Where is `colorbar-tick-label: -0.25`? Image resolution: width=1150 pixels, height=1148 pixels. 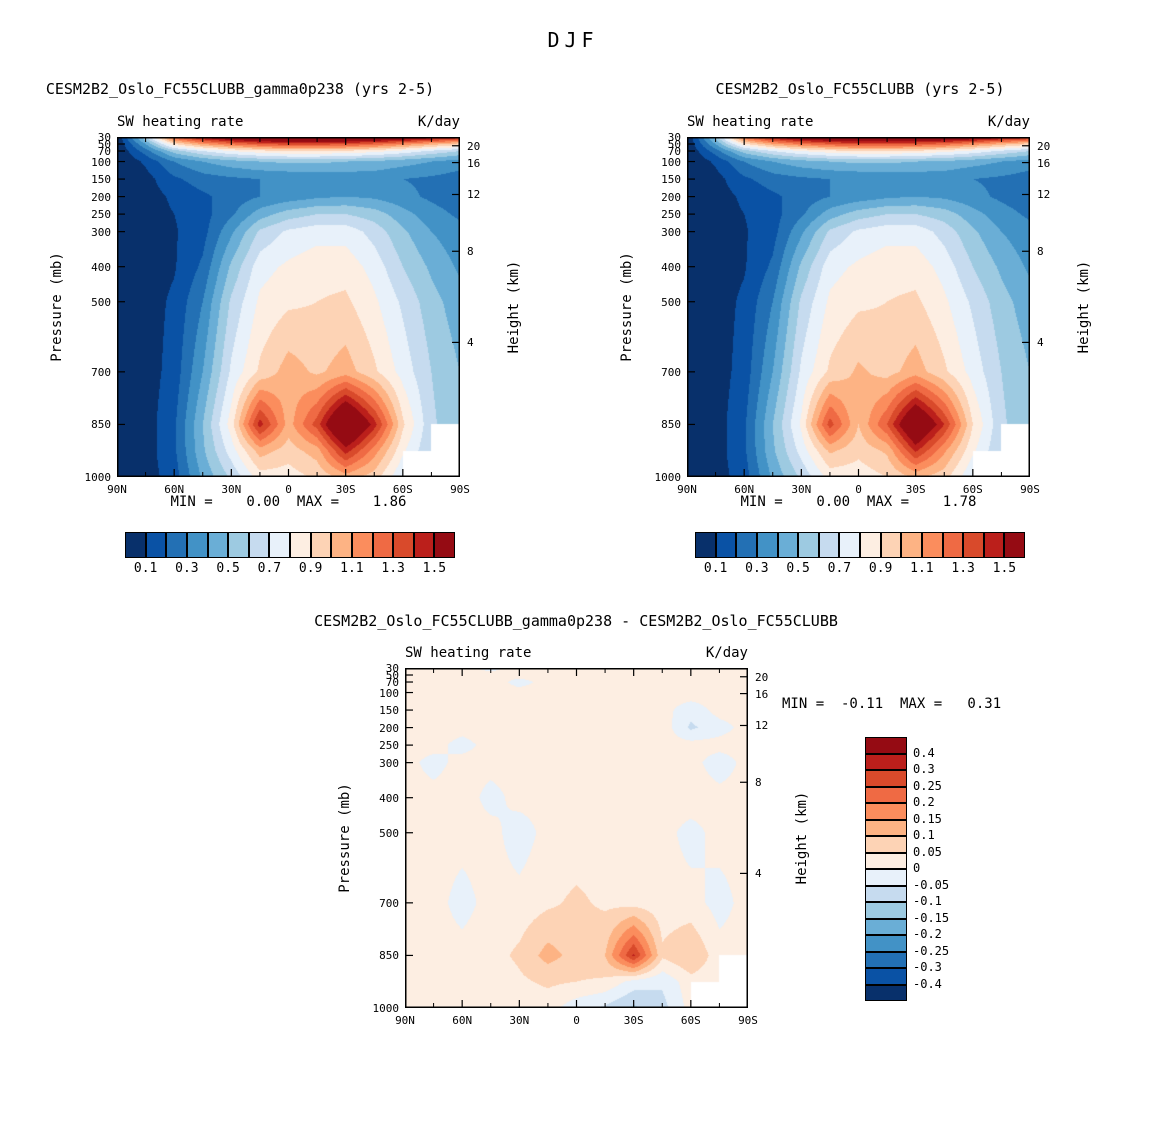 colorbar-tick-label: -0.25 is located at coordinates (931, 950).